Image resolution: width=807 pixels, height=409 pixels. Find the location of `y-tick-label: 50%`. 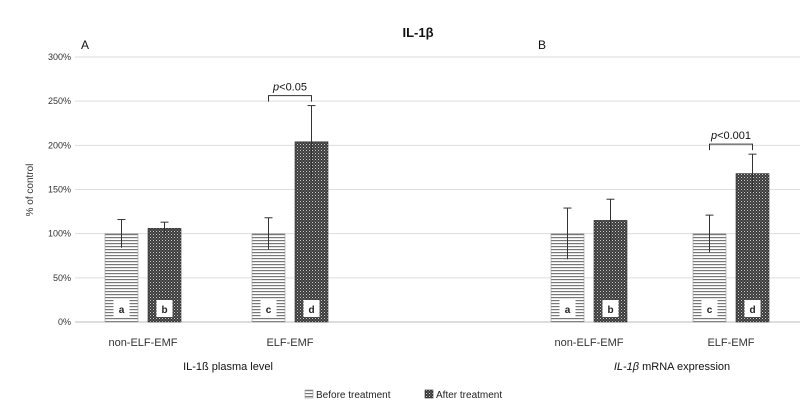

y-tick-label: 50% is located at coordinates (62, 278).